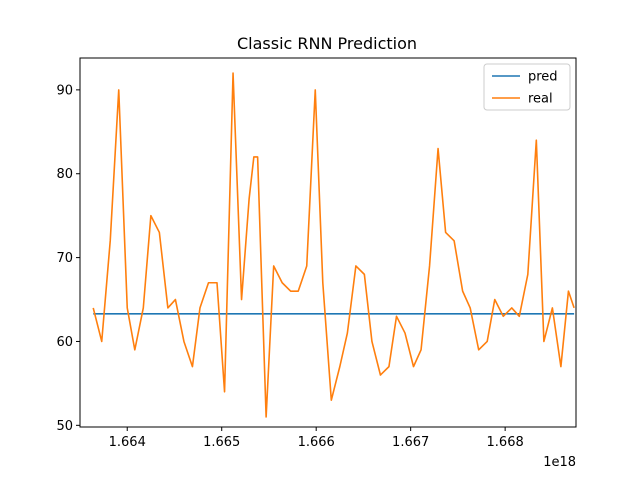 Image resolution: width=640 pixels, height=480 pixels. I want to click on y-tick-label: 50, so click(64, 426).